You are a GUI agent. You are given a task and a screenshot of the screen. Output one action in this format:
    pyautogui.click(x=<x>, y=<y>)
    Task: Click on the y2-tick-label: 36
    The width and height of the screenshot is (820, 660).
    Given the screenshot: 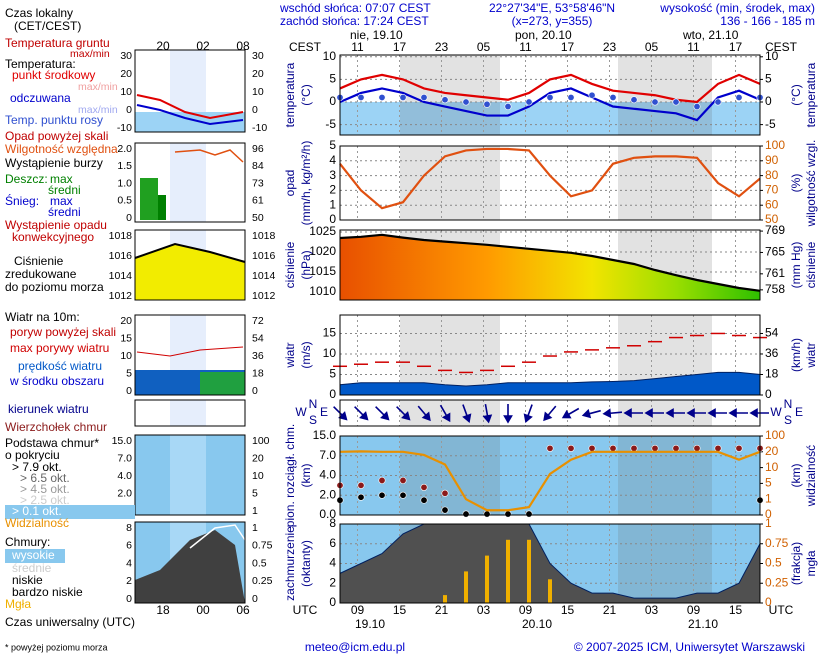 What is the action you would take?
    pyautogui.click(x=772, y=353)
    